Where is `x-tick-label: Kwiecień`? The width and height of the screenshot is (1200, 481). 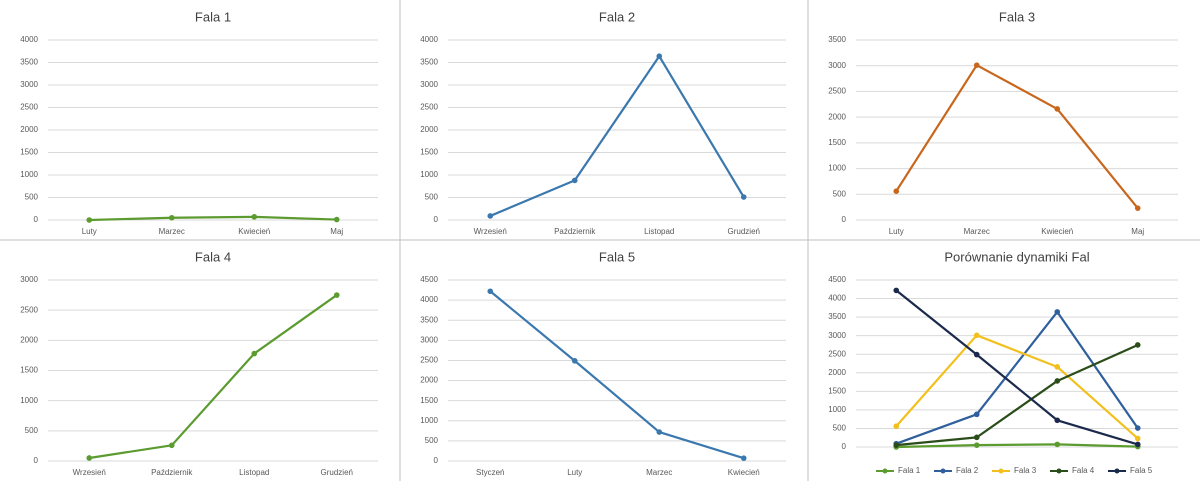
x-tick-label: Kwiecień is located at coordinates (1057, 231).